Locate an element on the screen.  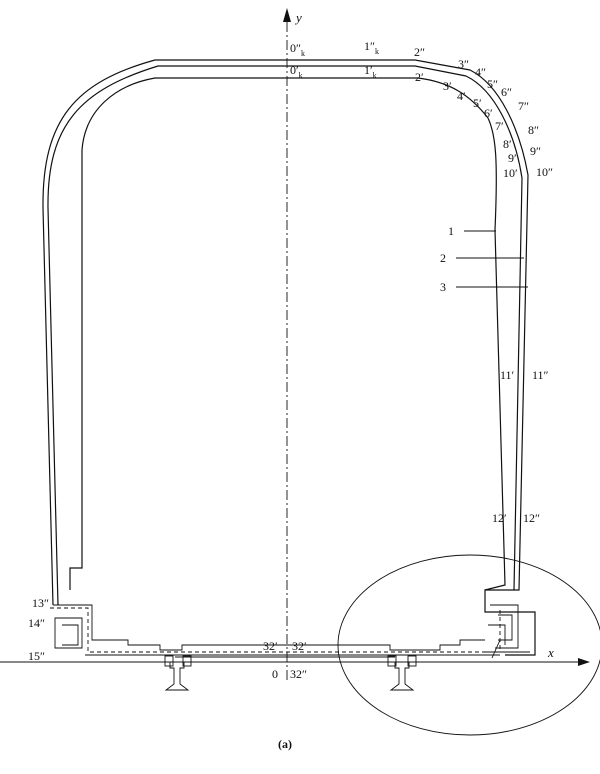
x-axis-label: x is located at coordinates (550, 652).